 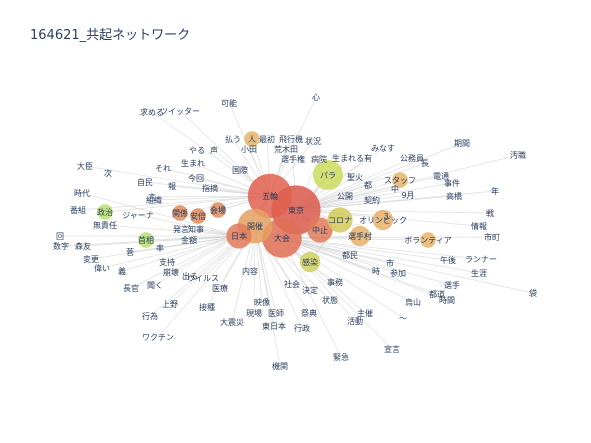 I want to click on node-label: 情報, so click(x=479, y=226).